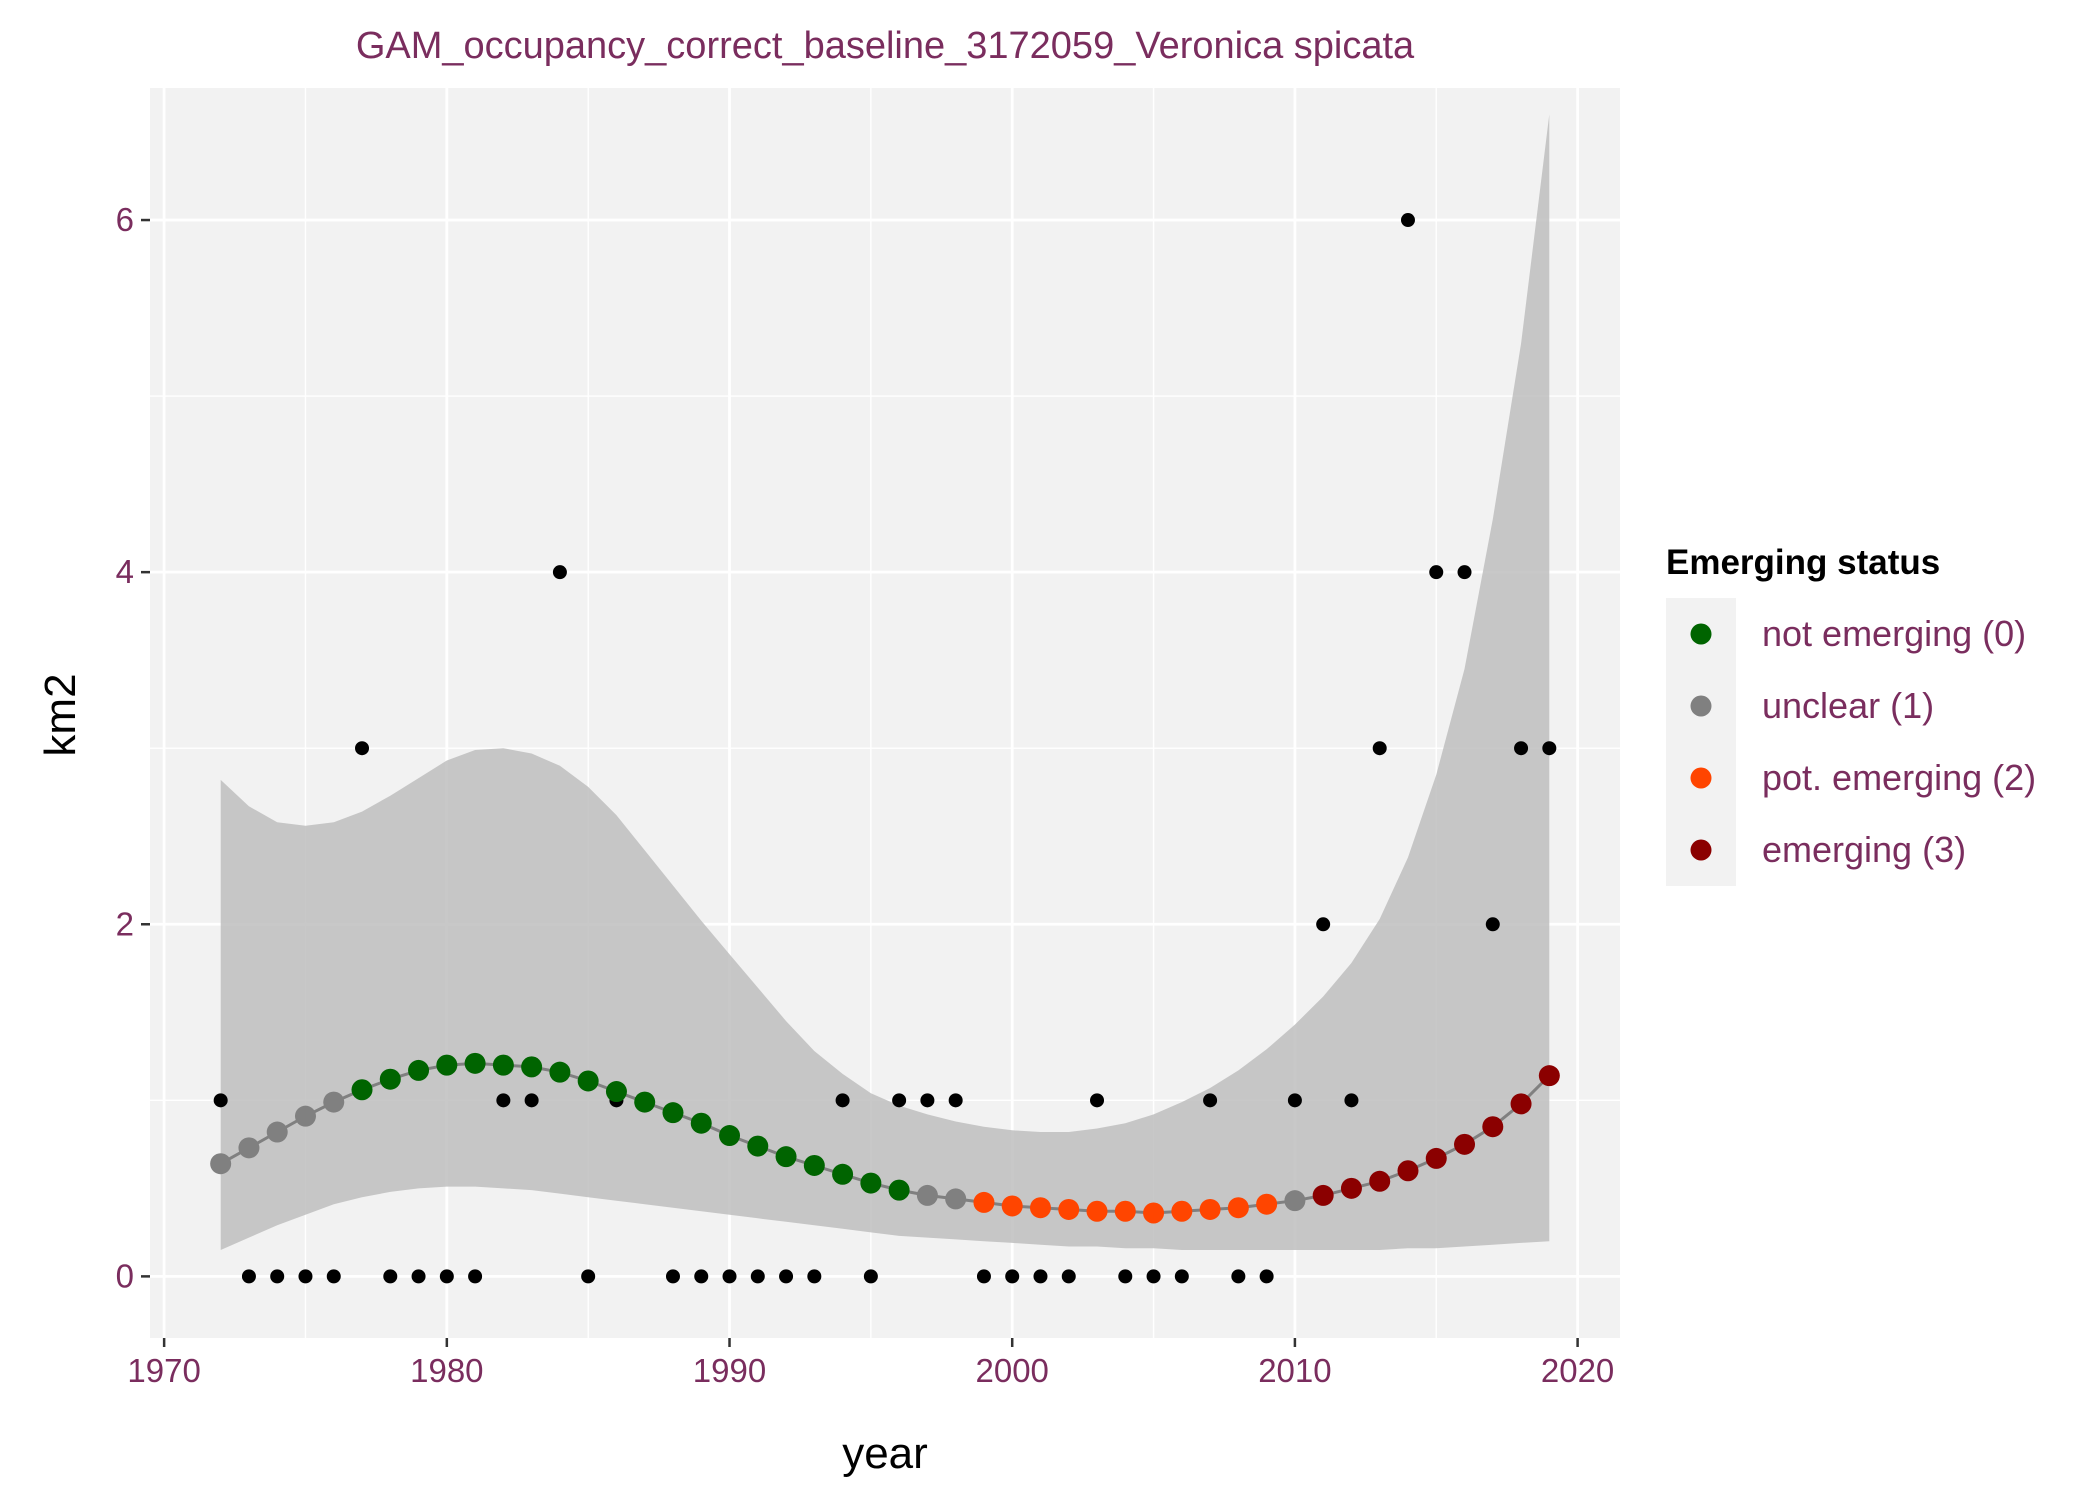  Describe the element at coordinates (1803, 562) in the screenshot. I see `legend-title: Emerging status` at that location.